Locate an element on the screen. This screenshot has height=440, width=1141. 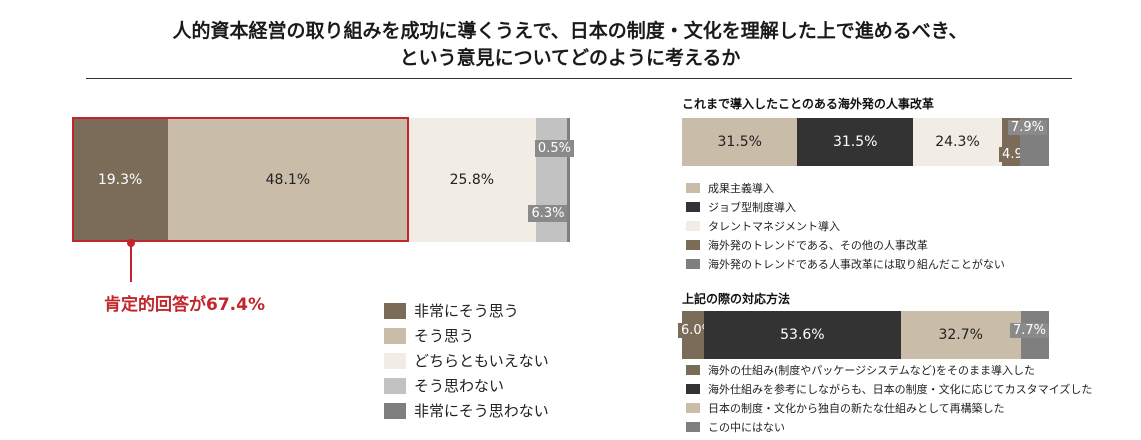
panel2-legend-item-3: 日本の制度・文化から独自の新たな仕組みとして再構築した is located at coordinates (889, 407).